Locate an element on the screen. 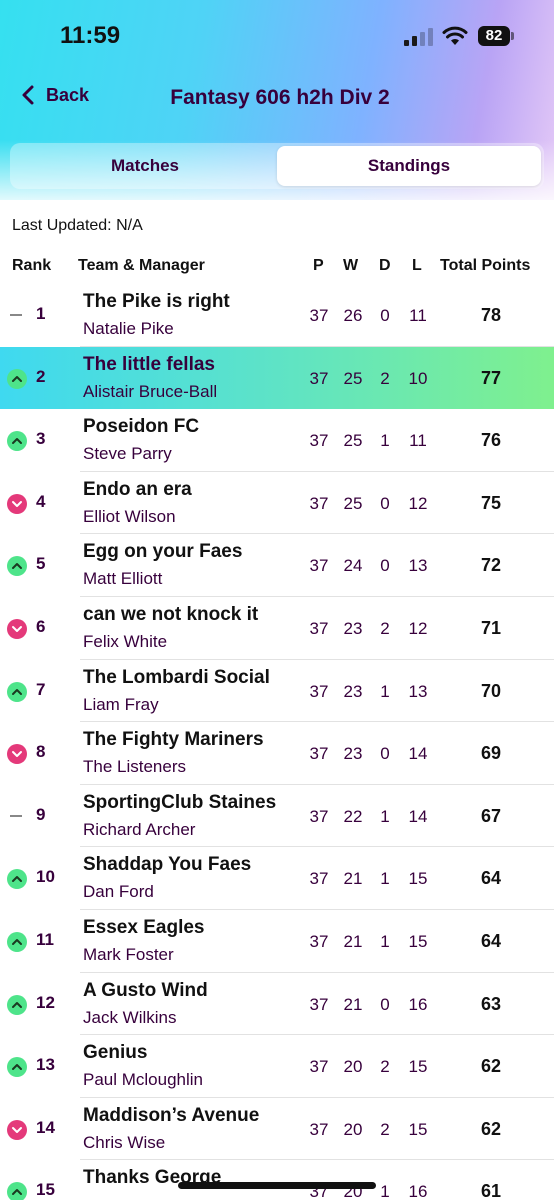 The width and height of the screenshot is (554, 1200). lost-value: 12 is located at coordinates (418, 503).